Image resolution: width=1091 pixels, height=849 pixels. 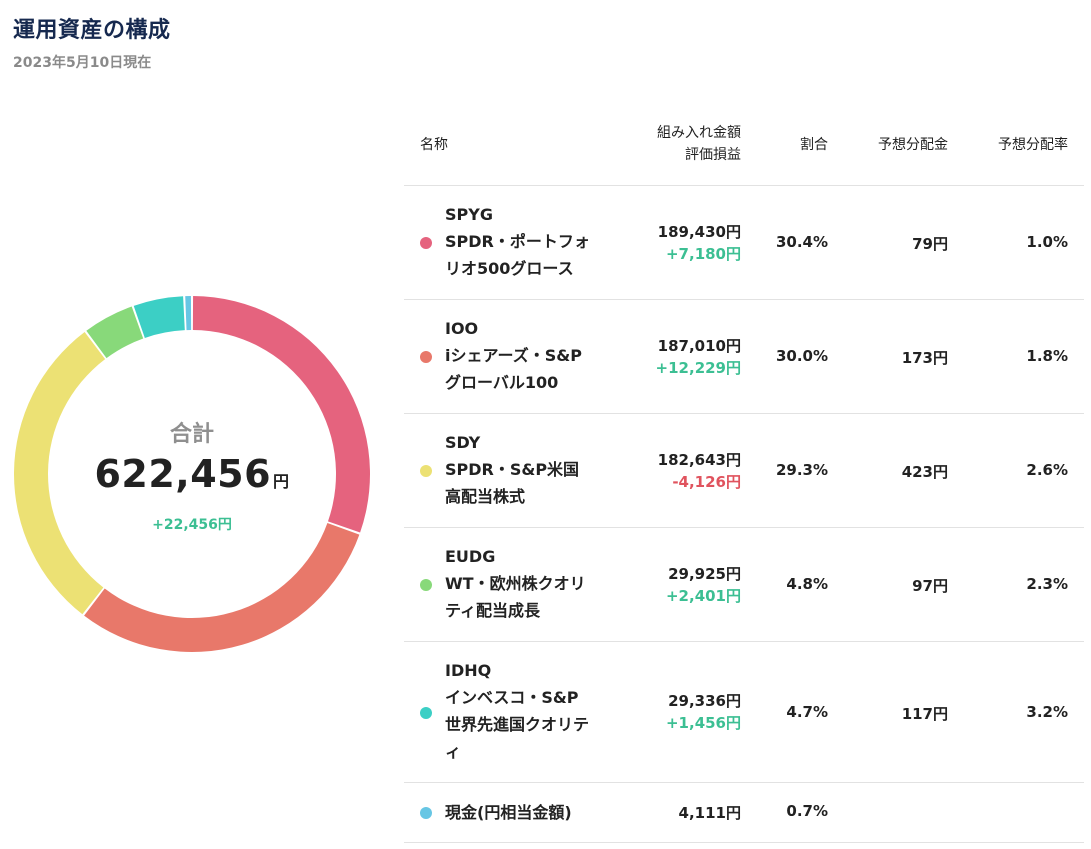 I want to click on donut-slice-spyg, so click(x=281, y=414).